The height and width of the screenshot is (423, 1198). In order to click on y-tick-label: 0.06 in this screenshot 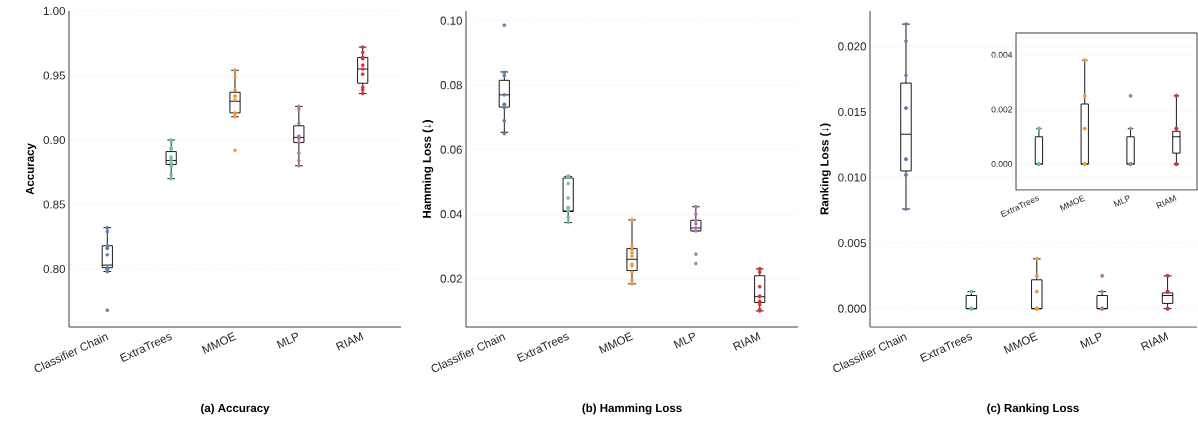, I will do `click(451, 149)`.